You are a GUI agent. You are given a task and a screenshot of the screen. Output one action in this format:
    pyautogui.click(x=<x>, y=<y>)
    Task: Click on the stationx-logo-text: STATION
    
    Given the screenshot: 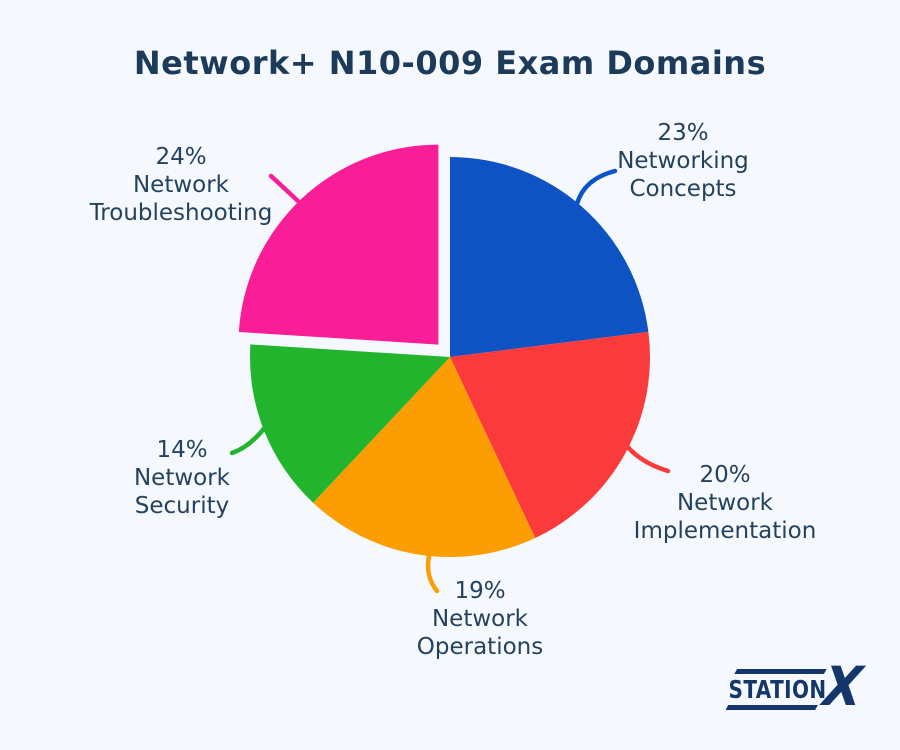 What is the action you would take?
    pyautogui.click(x=776, y=689)
    